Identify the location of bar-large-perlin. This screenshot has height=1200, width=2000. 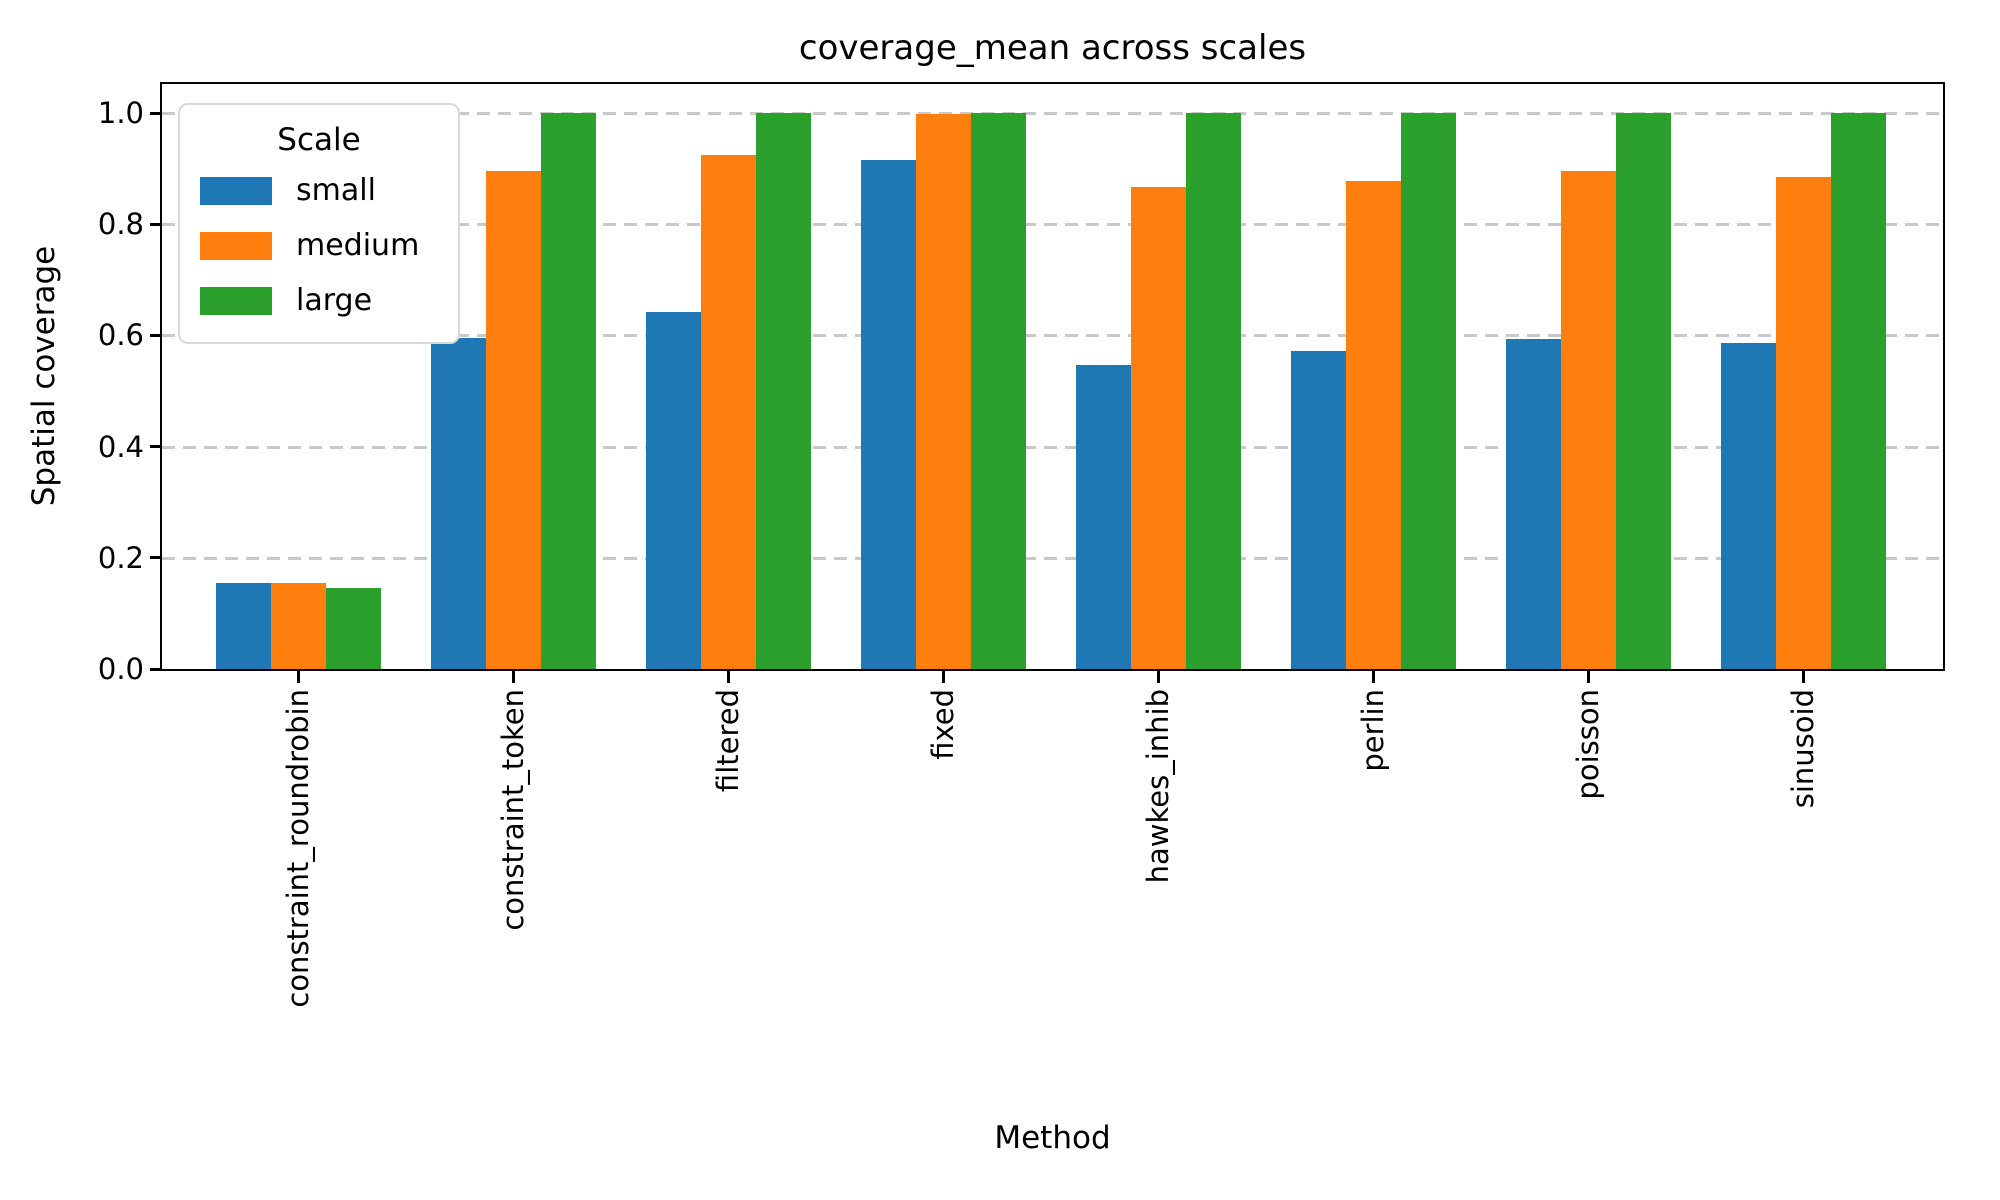
(1428, 391).